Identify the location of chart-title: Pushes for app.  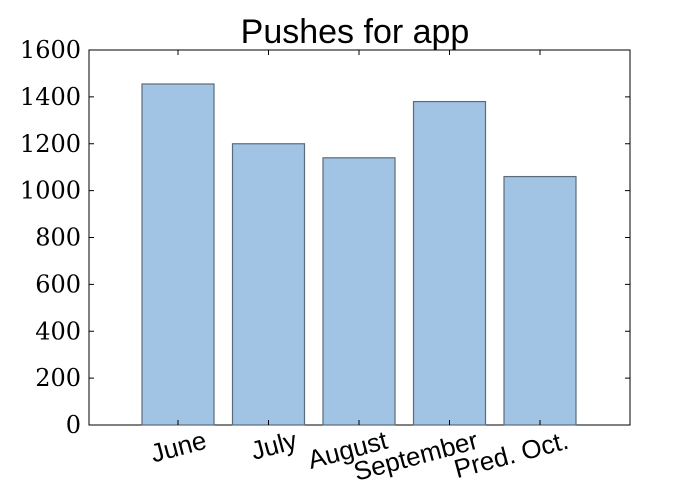
(355, 32).